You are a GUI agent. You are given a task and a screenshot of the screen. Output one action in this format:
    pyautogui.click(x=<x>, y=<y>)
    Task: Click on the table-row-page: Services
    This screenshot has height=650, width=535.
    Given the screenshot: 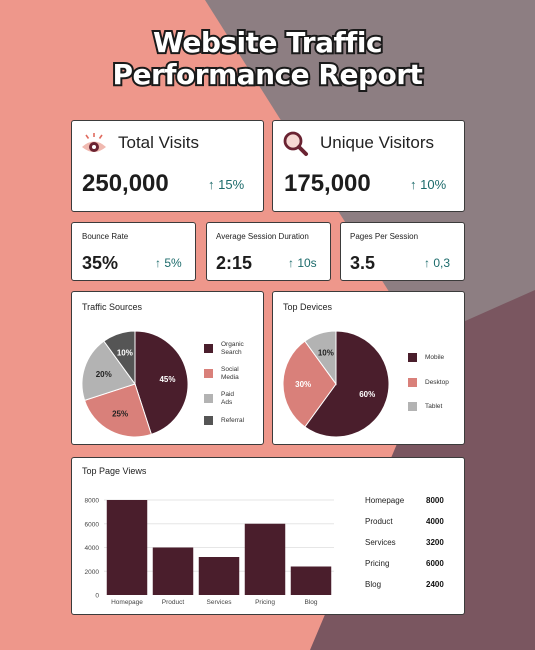 What is the action you would take?
    pyautogui.click(x=380, y=542)
    